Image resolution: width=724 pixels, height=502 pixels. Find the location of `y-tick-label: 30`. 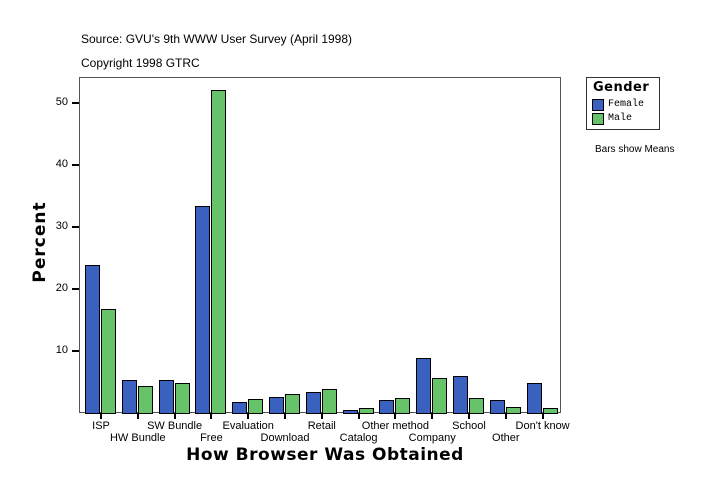

y-tick-label: 30 is located at coordinates (61, 226).